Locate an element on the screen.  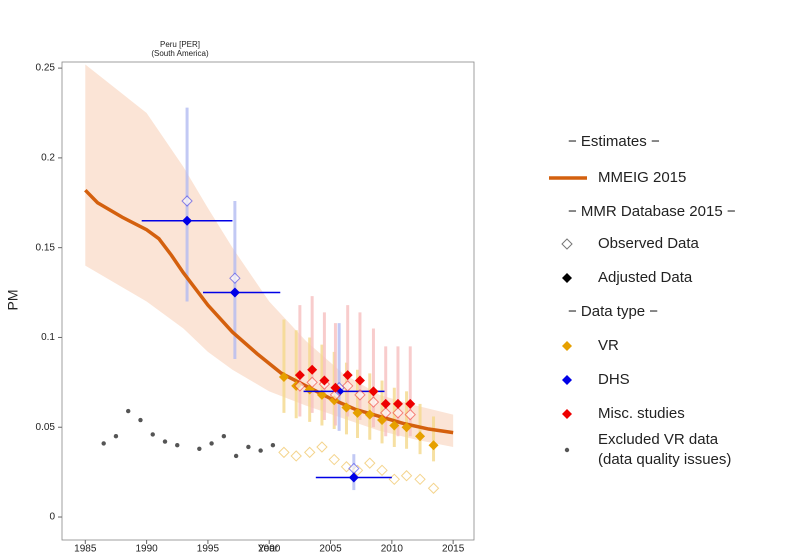
legend-header: − Data type − is located at coordinates (613, 311).